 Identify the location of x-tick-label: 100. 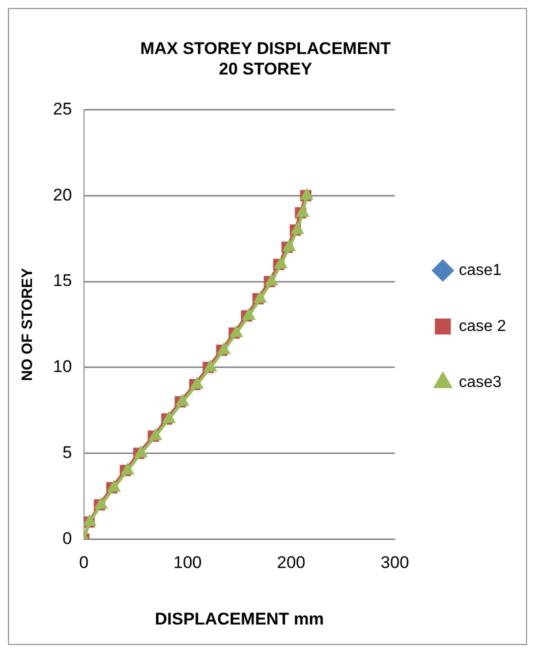
(187, 562).